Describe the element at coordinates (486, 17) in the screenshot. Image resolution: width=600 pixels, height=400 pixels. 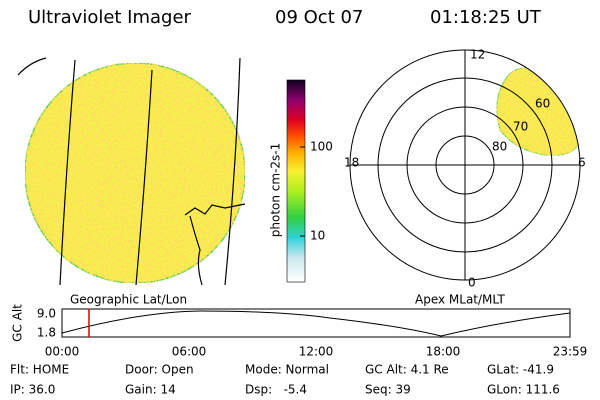
I see `time: 01:18:25 UT` at that location.